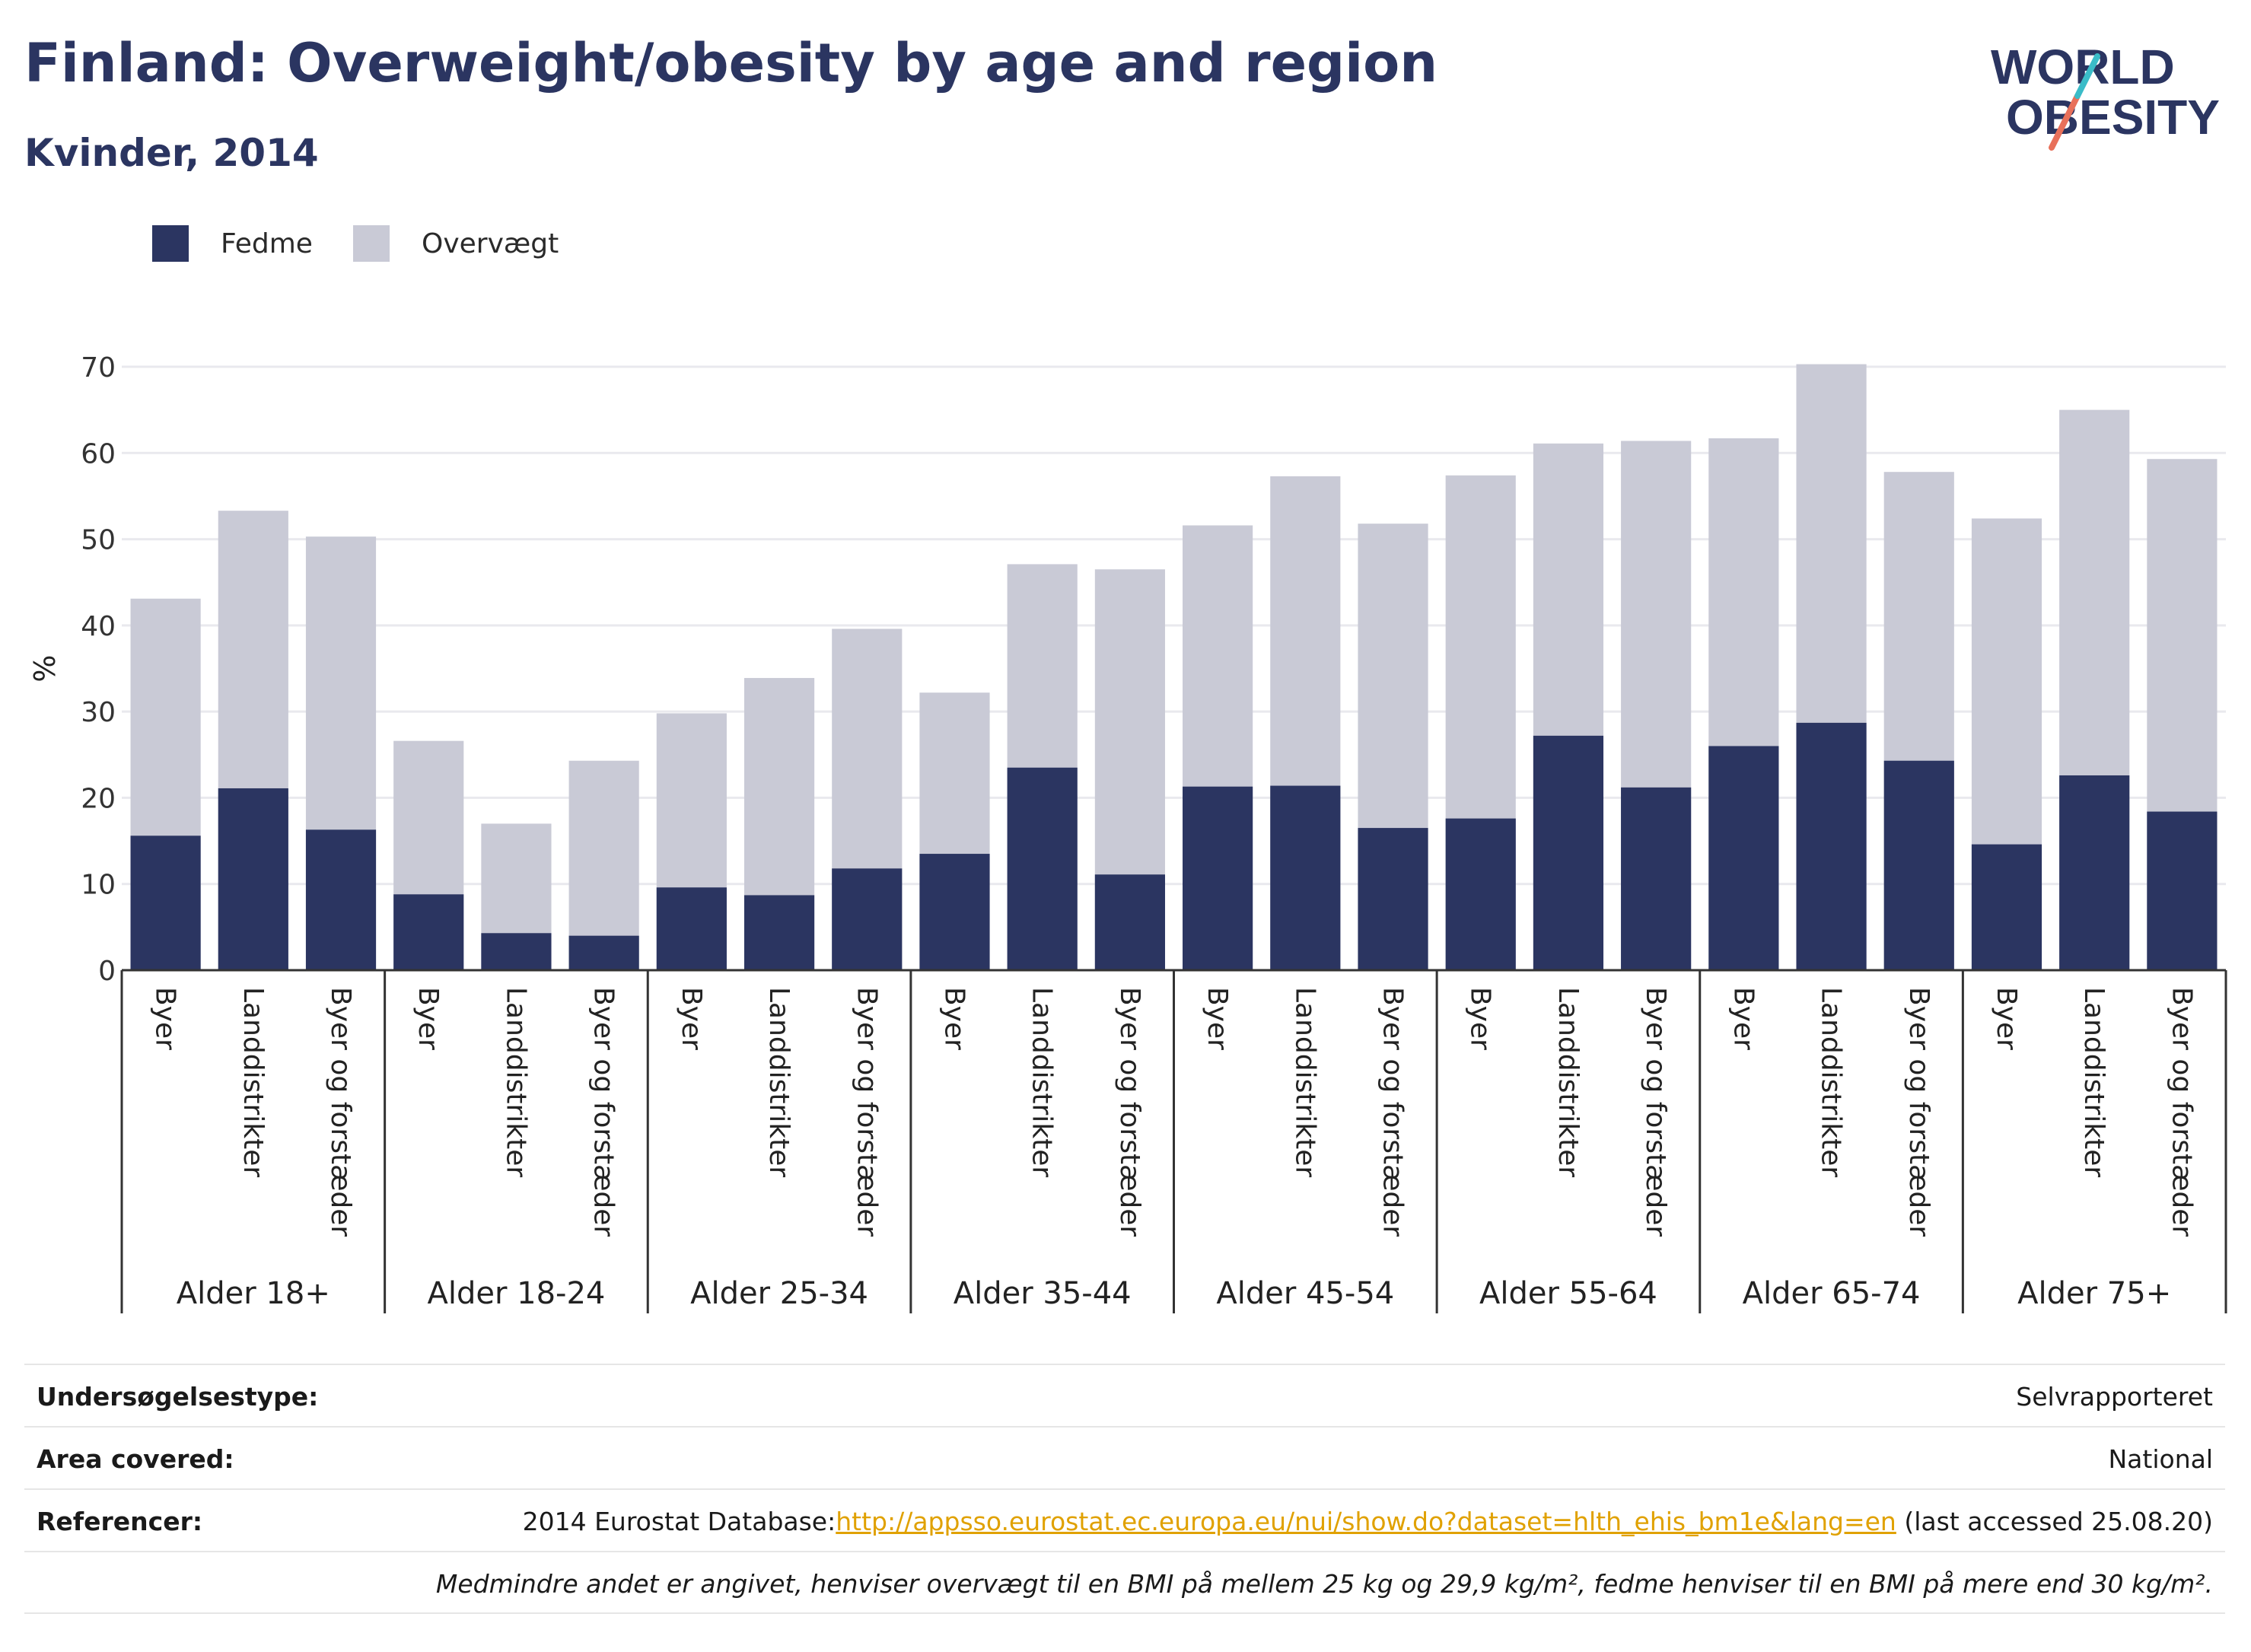  I want to click on logo-slash-coral, so click(2065, 122).